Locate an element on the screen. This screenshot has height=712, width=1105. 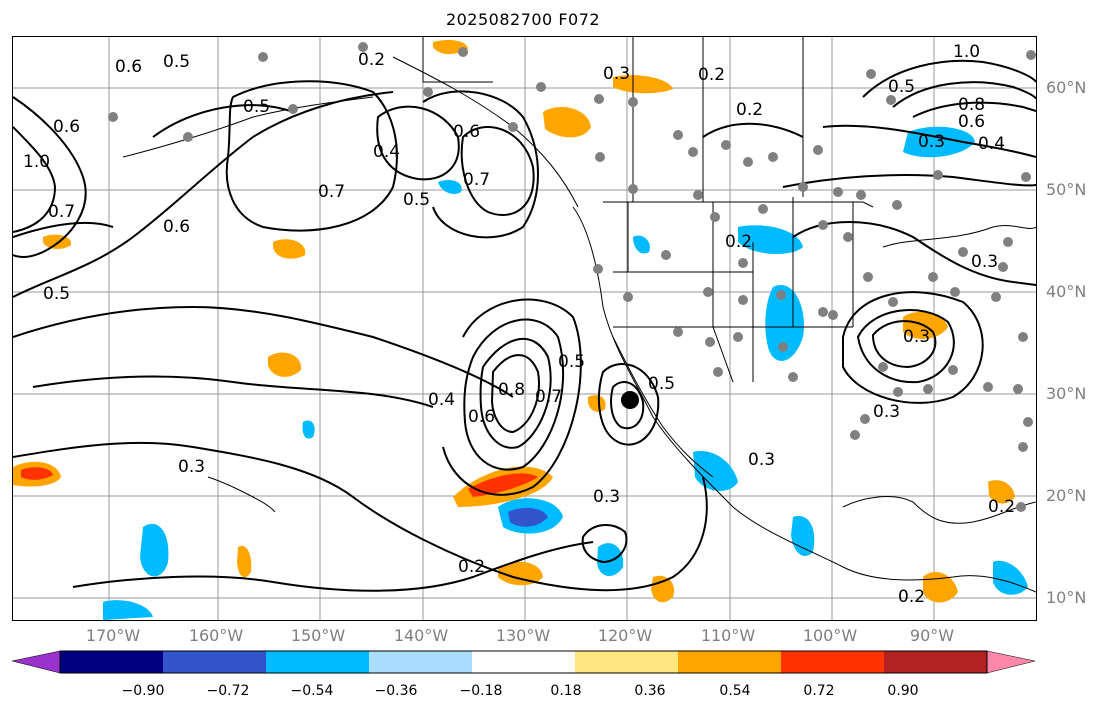
longitude-label: 130°W is located at coordinates (523, 635).